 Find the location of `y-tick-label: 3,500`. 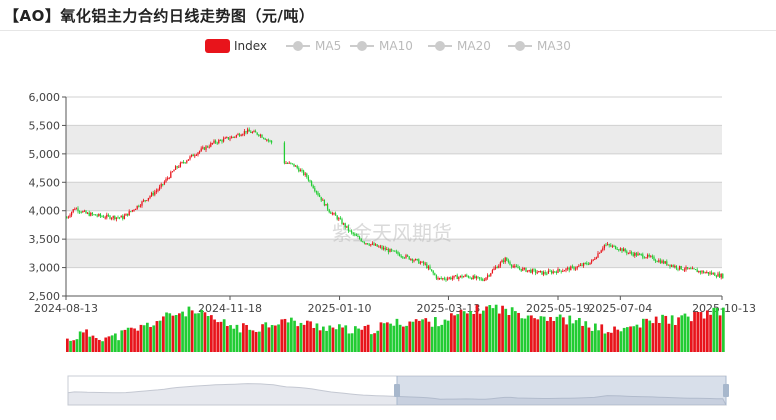

y-tick-label: 3,500 is located at coordinates (45, 239).